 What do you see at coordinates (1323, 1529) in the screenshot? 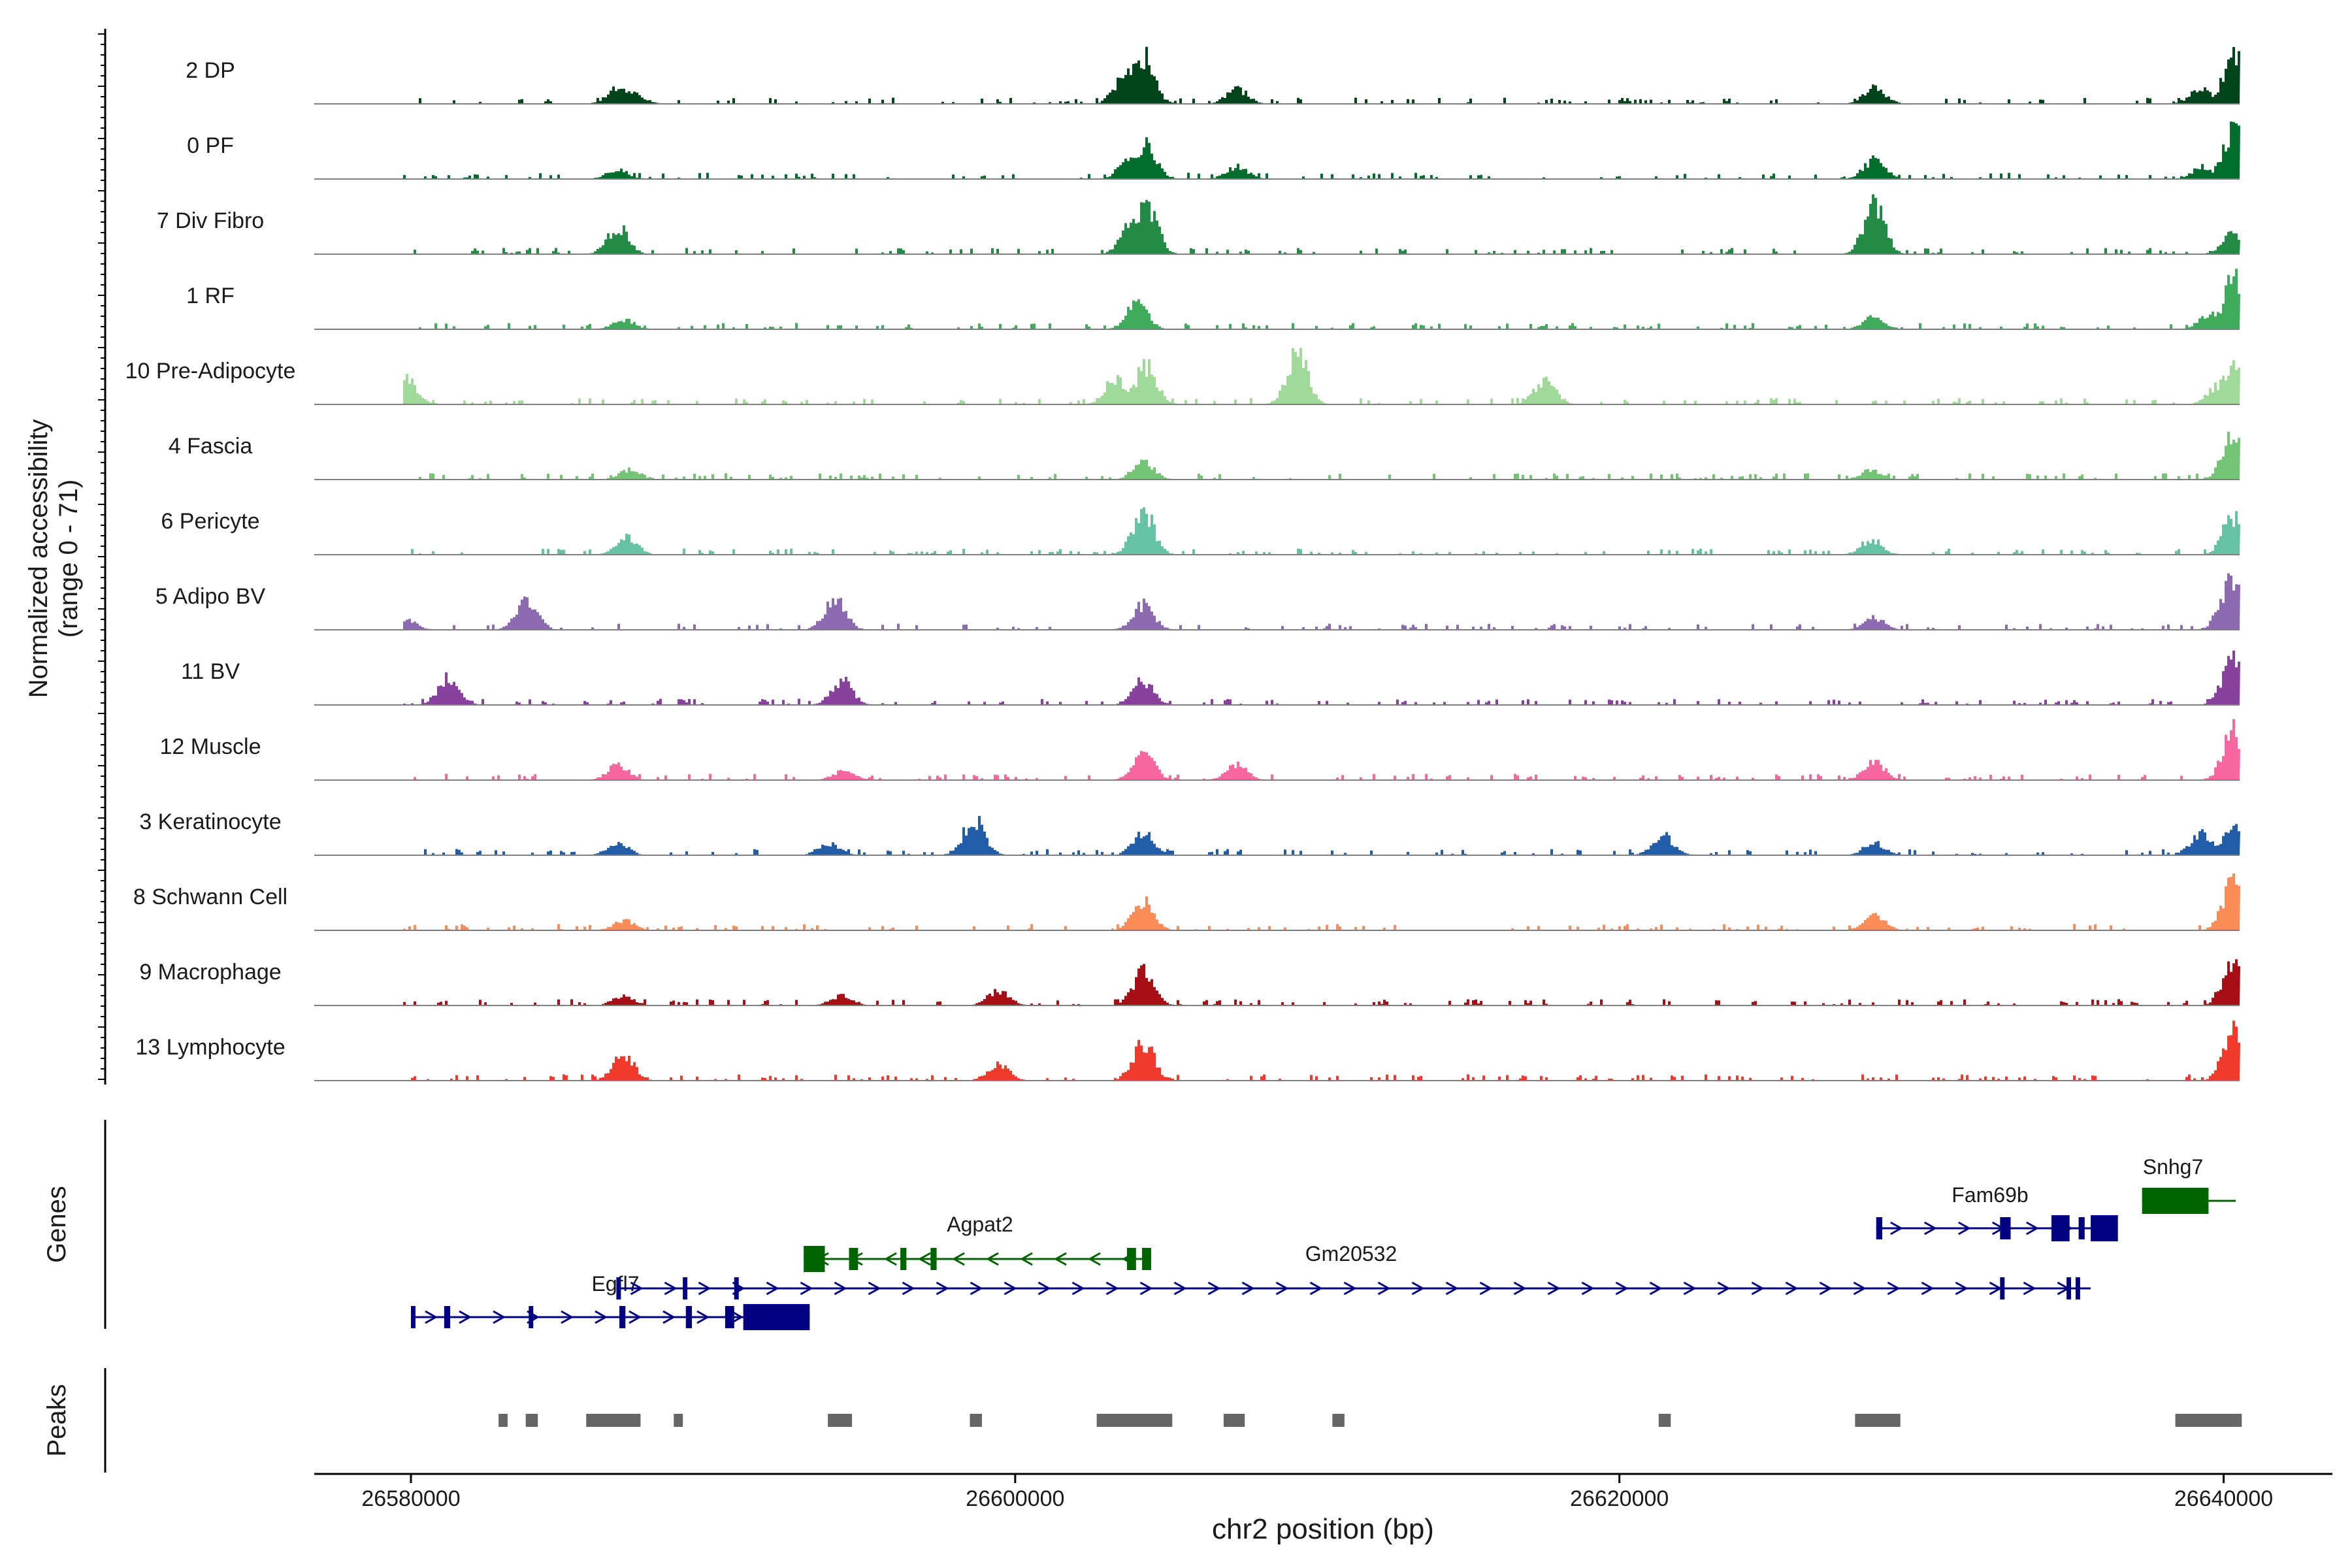
I see `x-axis-title: chr2 position (bp)` at bounding box center [1323, 1529].